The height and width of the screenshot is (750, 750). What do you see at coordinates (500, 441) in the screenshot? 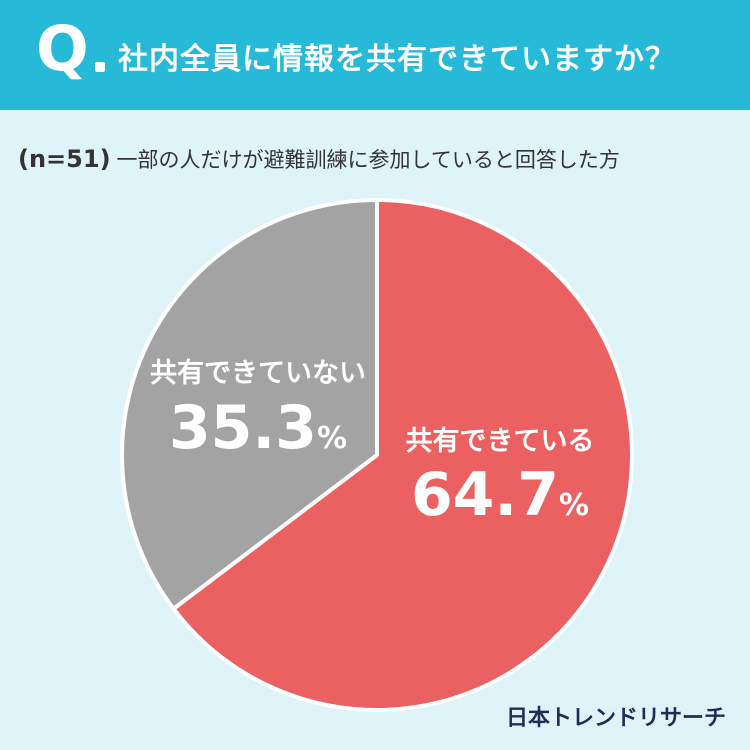
I see `slice-label: 共有できている` at bounding box center [500, 441].